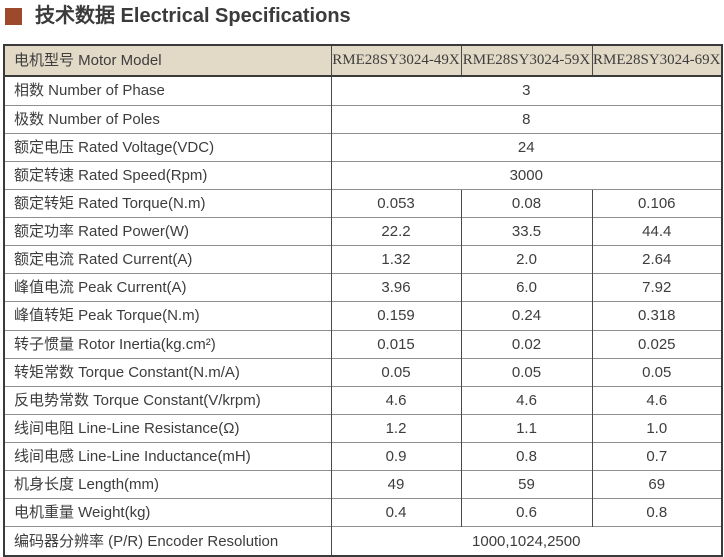 This screenshot has height=557, width=724. I want to click on spec-value-cell: 2.0, so click(526, 259).